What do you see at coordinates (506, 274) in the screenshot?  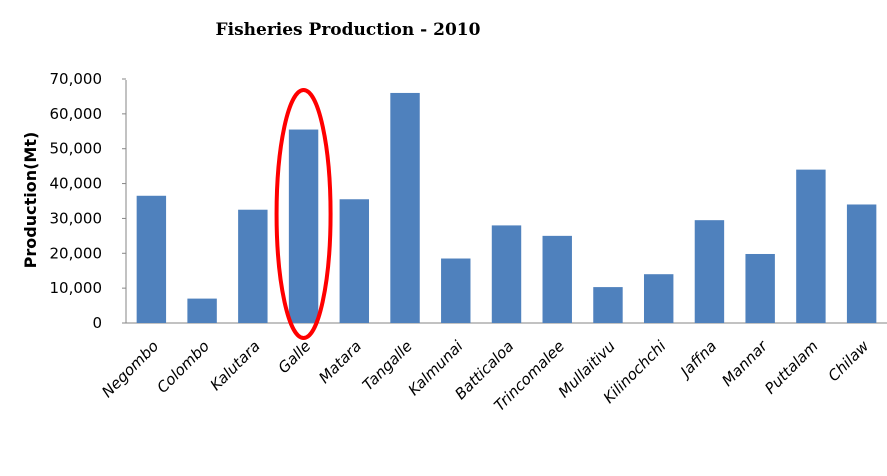 I see `bar-batticaloa` at bounding box center [506, 274].